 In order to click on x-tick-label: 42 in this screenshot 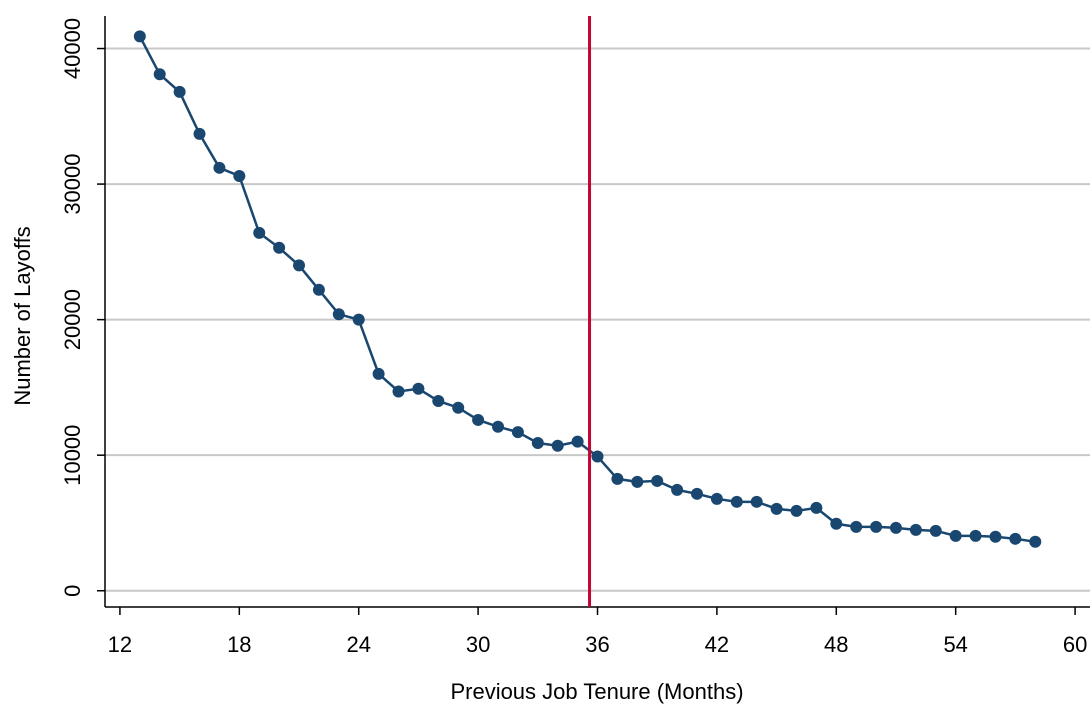, I will do `click(717, 644)`.